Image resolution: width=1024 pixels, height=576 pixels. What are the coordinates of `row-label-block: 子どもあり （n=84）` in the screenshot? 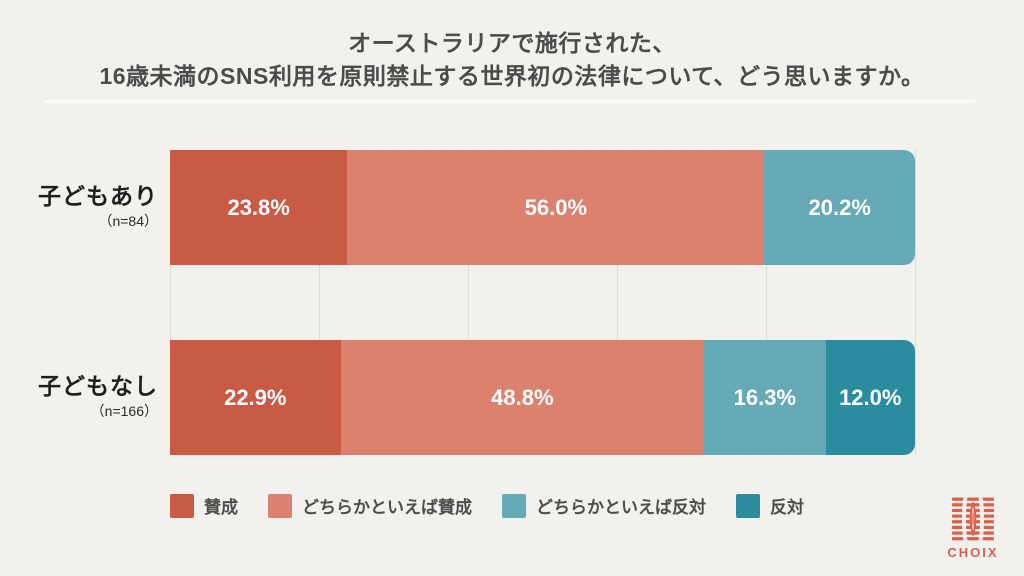 It's located at (79, 206).